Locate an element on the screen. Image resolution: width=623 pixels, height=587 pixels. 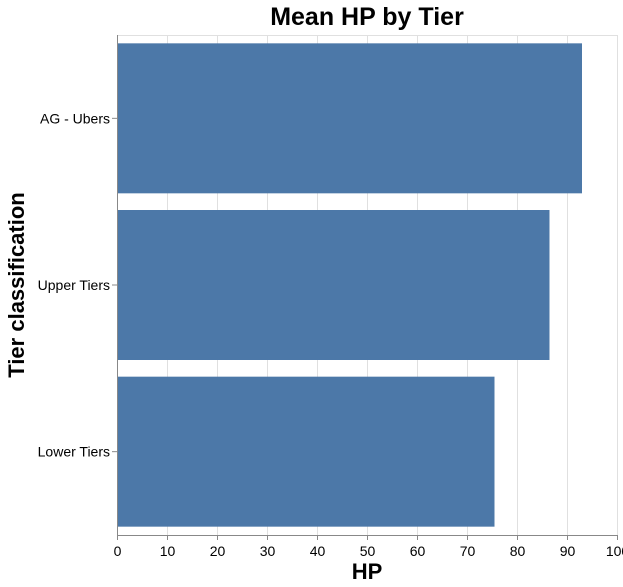
y-tick-label: Upper Tiers is located at coordinates (74, 285).